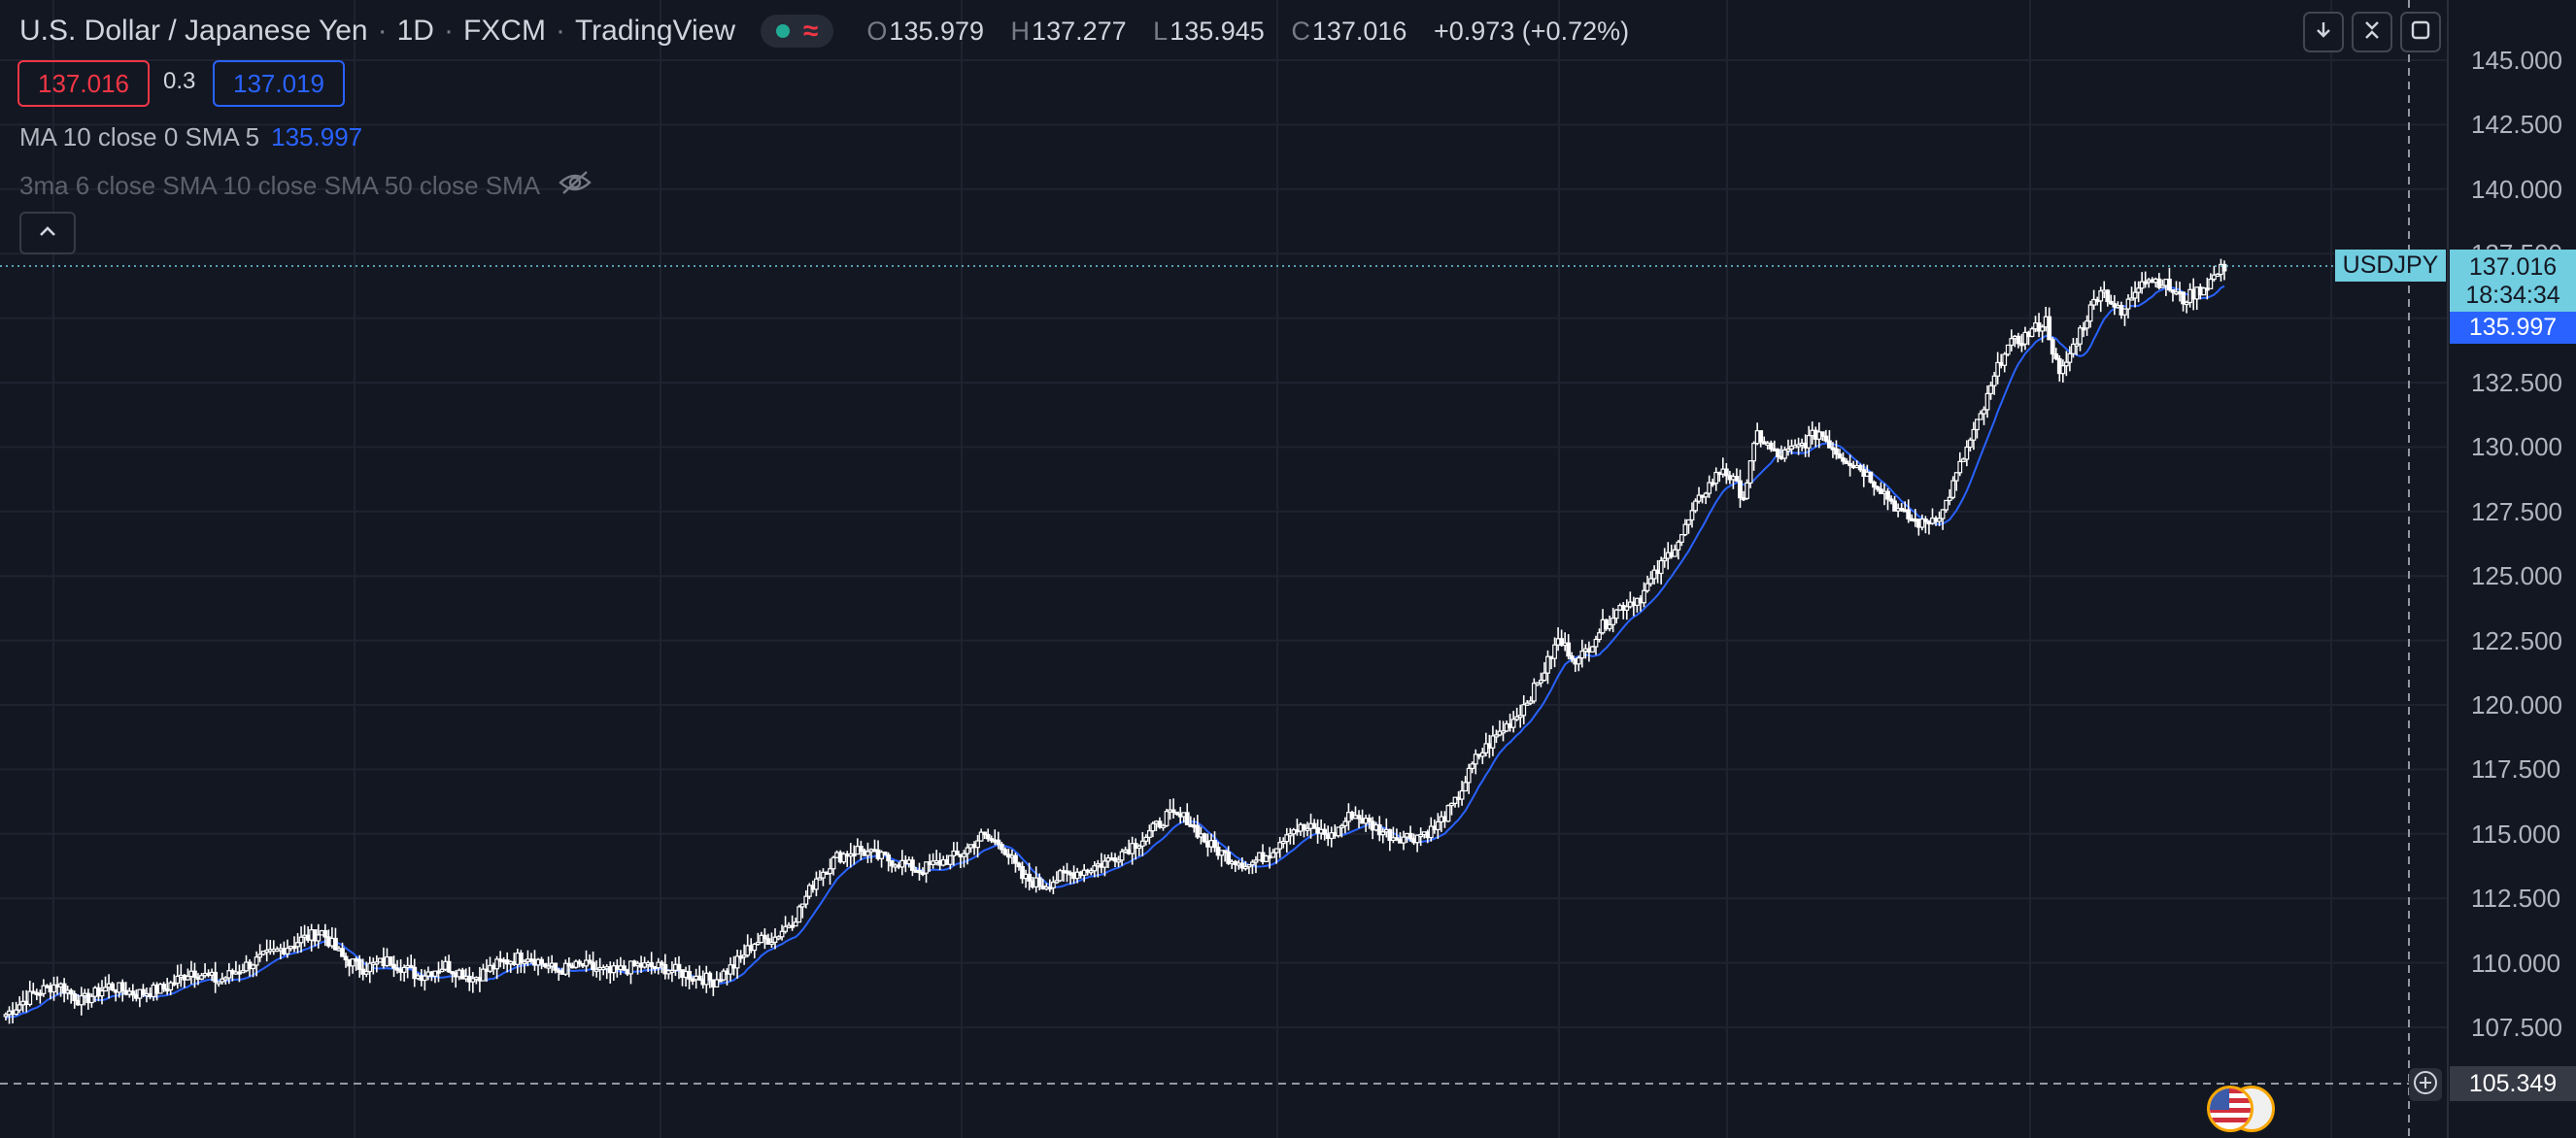  What do you see at coordinates (797, 31) in the screenshot?
I see `market-status-pill: ≈` at bounding box center [797, 31].